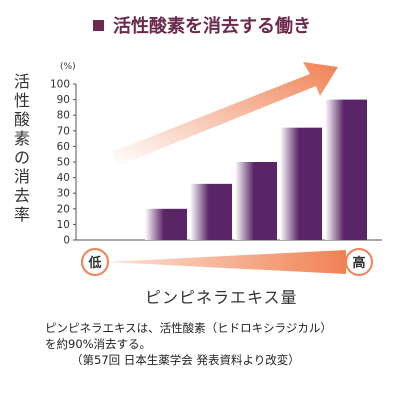 This screenshot has height=400, width=419. Describe the element at coordinates (188, 328) in the screenshot. I see `footnote-line: ピンピネラエキスは、活性酸素（ヒドロキシラジカル）` at that location.